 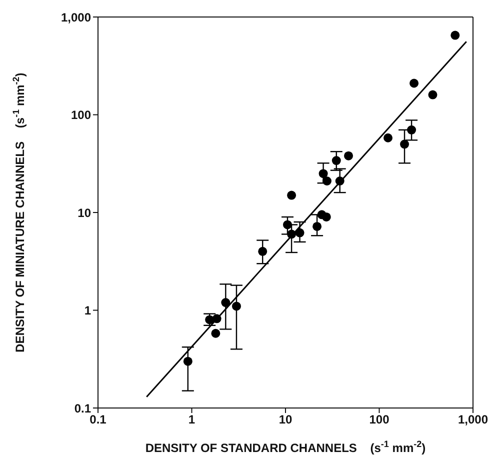 What do you see at coordinates (83, 408) in the screenshot?
I see `y-tick-label: 0.1` at bounding box center [83, 408].